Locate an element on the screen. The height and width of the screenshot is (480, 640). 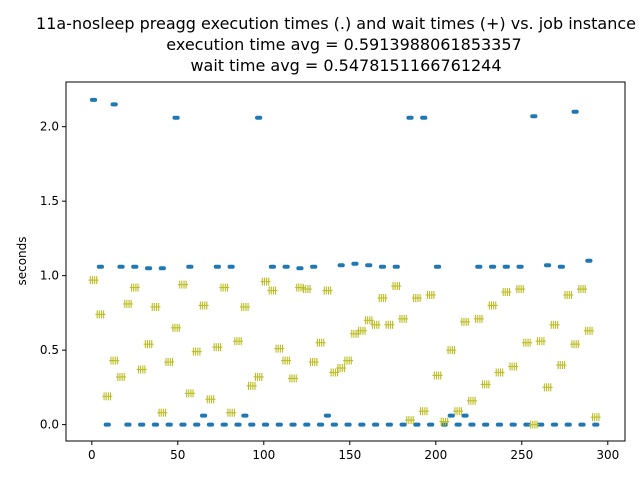
chart-title-line-3: wait time avg = 0.5478151166761244 is located at coordinates (345, 65).